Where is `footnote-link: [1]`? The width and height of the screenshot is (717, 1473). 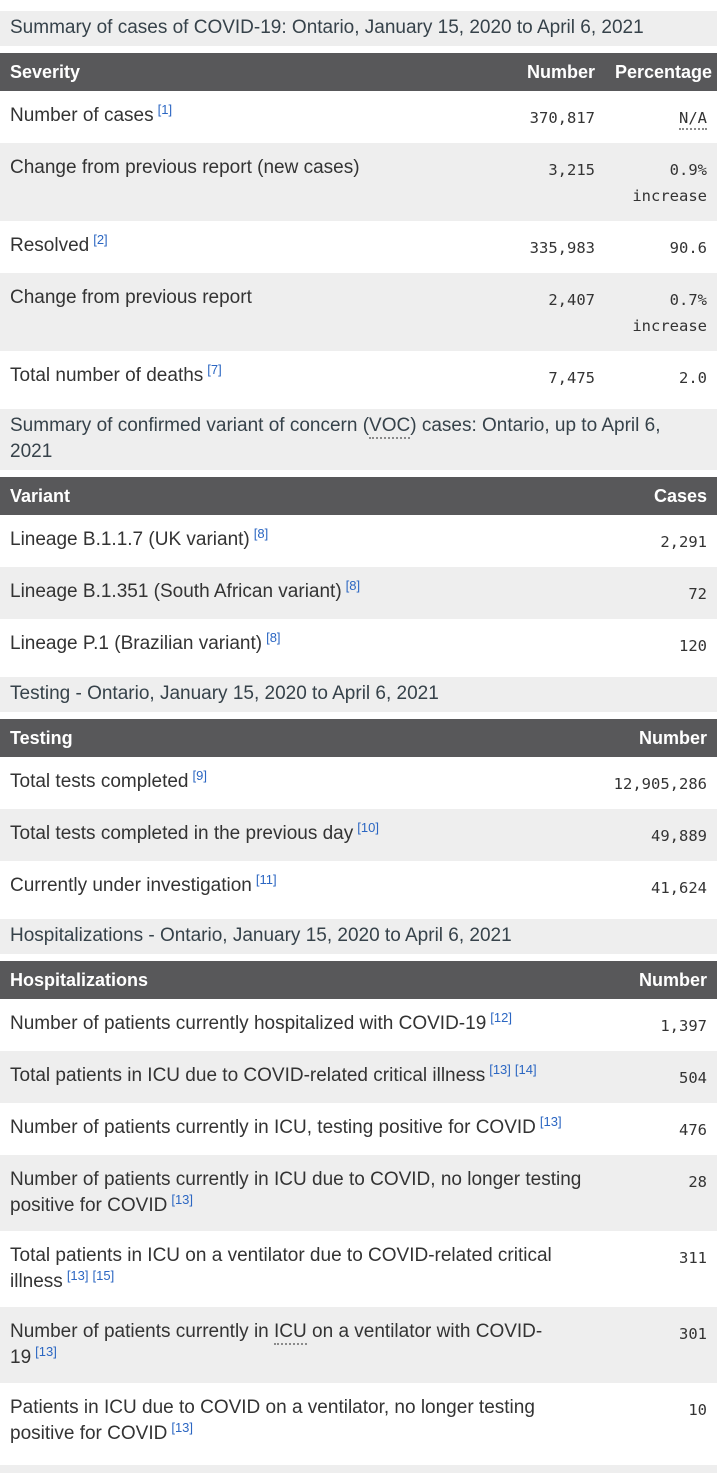
footnote-link: [1] is located at coordinates (165, 109).